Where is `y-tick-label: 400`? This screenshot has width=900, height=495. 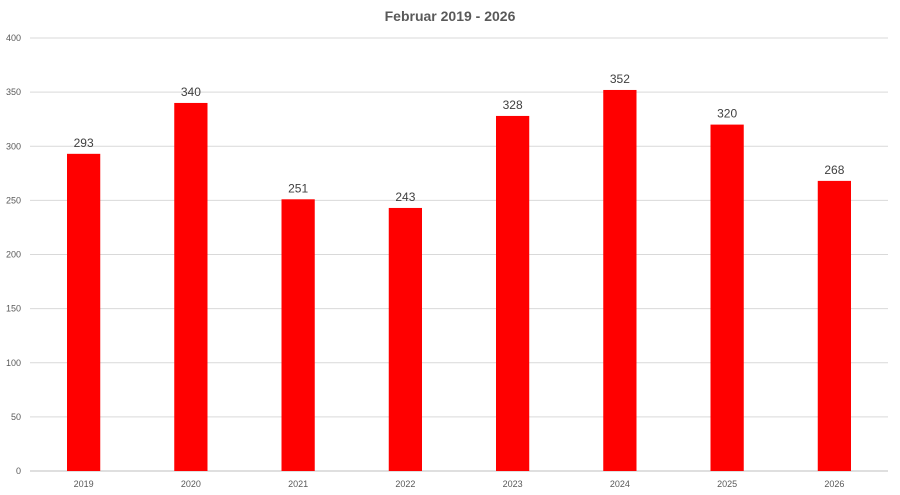 y-tick-label: 400 is located at coordinates (13, 38).